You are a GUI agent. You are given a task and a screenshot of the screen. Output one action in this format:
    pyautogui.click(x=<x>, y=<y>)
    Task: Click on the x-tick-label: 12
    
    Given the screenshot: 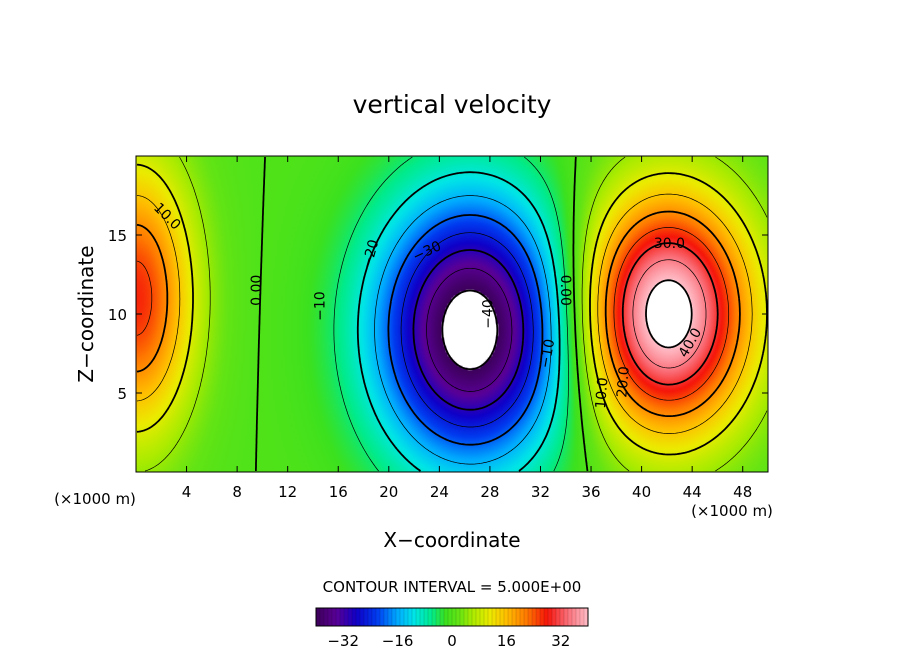 What is the action you would take?
    pyautogui.click(x=287, y=492)
    